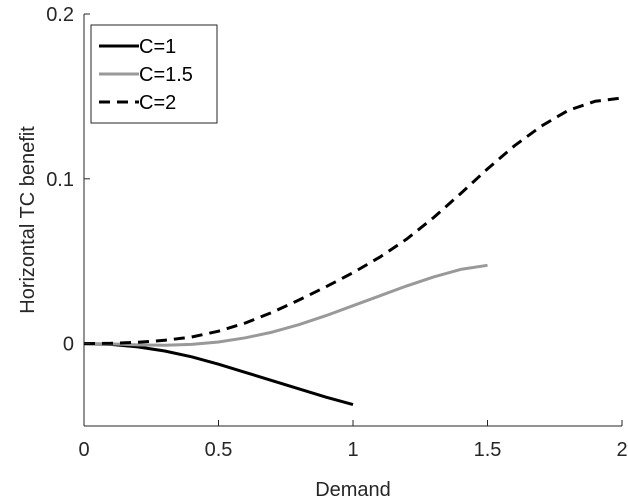  I want to click on y-tick-label: 0.1, so click(60, 180).